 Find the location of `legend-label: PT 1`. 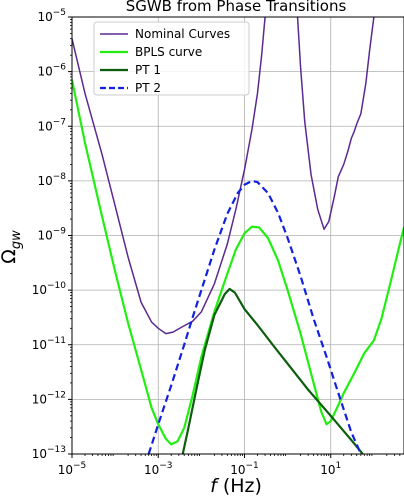

legend-label: PT 1 is located at coordinates (148, 70).